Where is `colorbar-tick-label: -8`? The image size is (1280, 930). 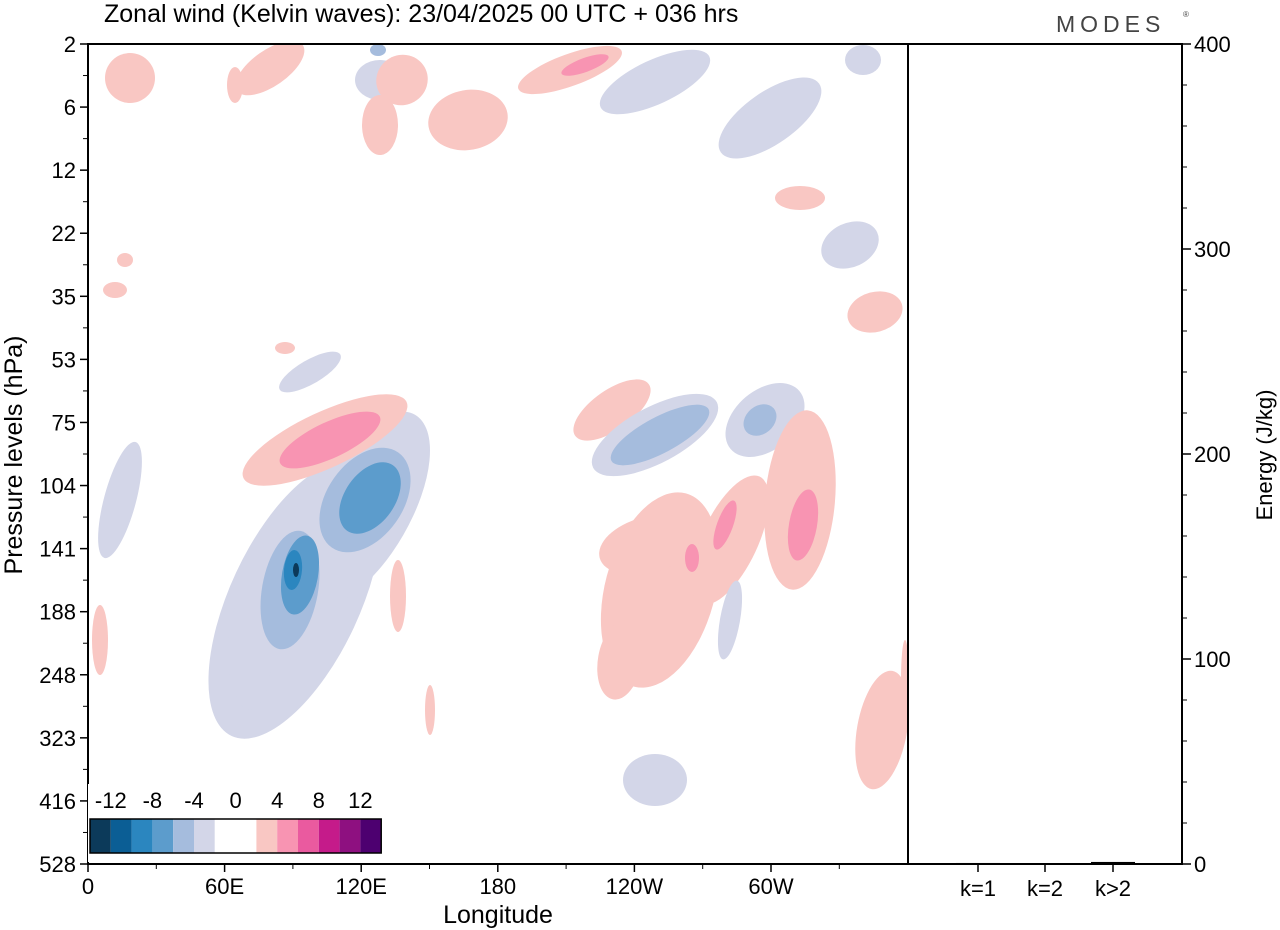 colorbar-tick-label: -8 is located at coordinates (153, 800).